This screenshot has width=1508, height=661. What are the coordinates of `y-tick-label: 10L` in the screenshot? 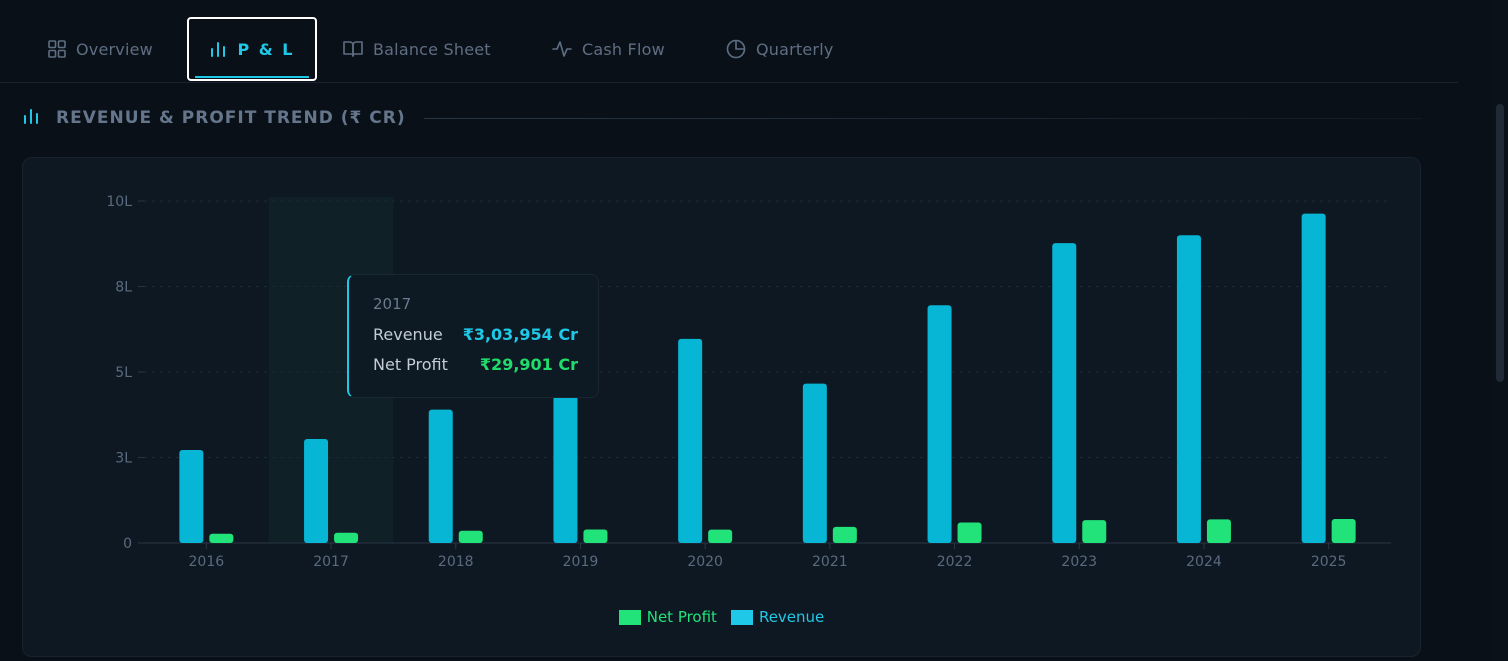 It's located at (119, 202).